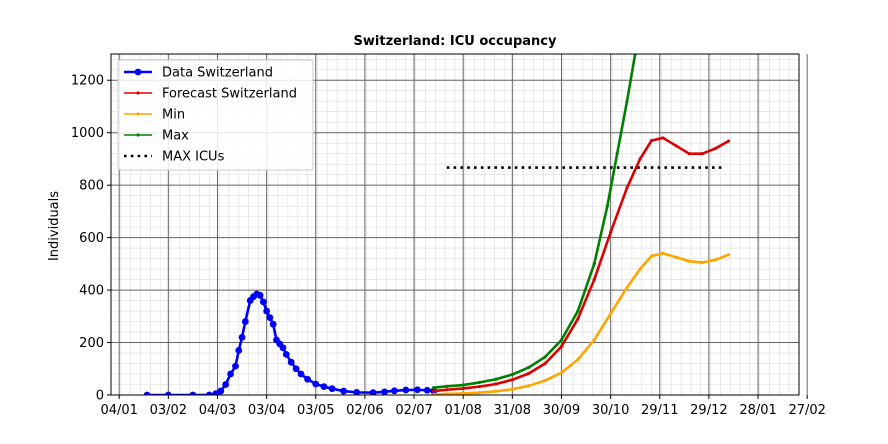 The width and height of the screenshot is (888, 444). I want to click on legend-label: Forecast Switzerland, so click(229, 94).